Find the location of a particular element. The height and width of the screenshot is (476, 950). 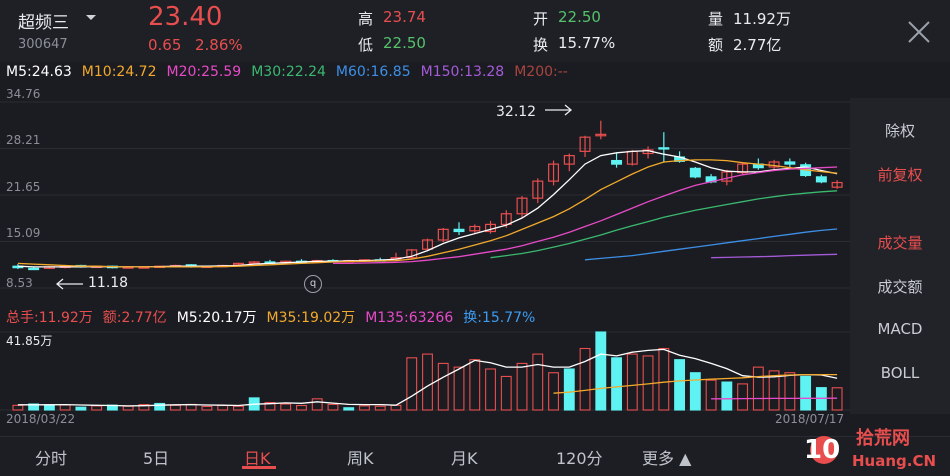

price-change: 0.65 is located at coordinates (165, 45).